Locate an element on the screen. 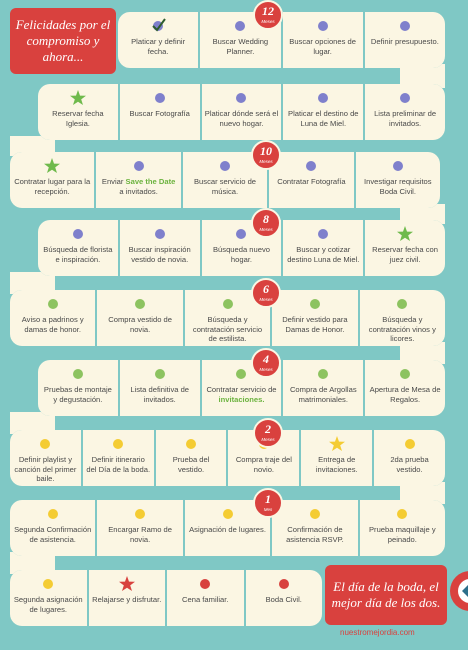  task-text: Contratar servicio de invitaciones. is located at coordinates (242, 394).